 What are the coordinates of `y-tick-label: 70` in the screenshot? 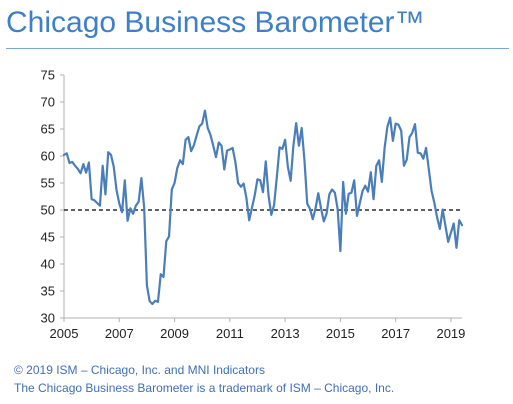 It's located at (48, 102).